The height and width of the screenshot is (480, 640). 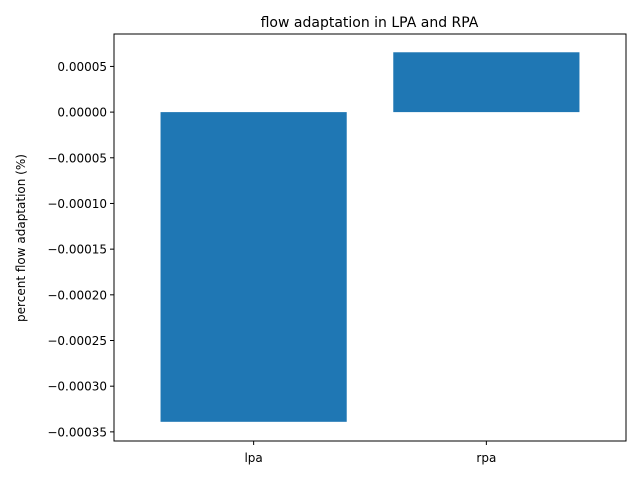 What do you see at coordinates (77, 295) in the screenshot?
I see `y-tick-label: −0.00020` at bounding box center [77, 295].